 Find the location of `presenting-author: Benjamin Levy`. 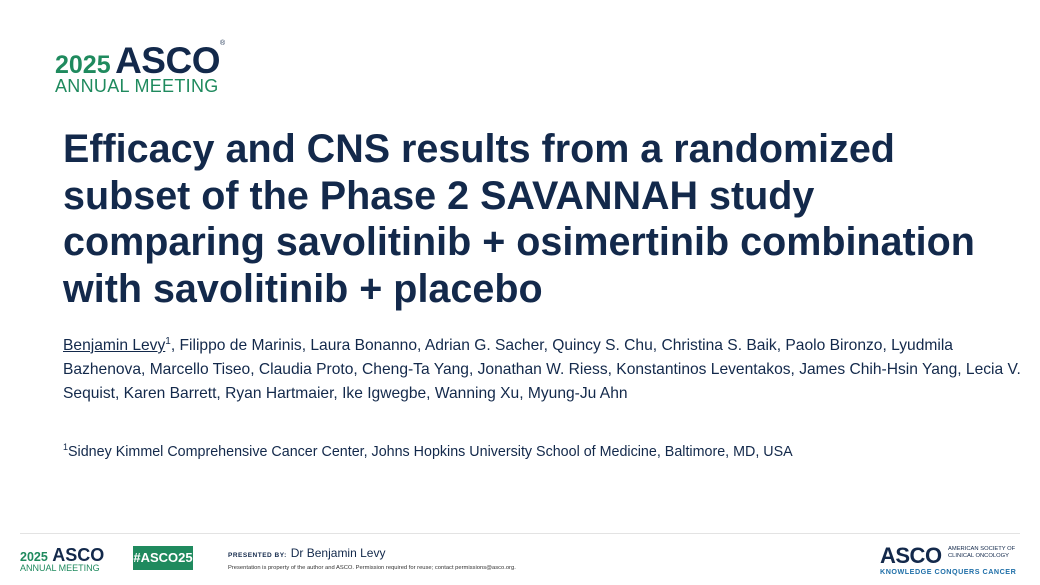

presenting-author: Benjamin Levy is located at coordinates (114, 346).